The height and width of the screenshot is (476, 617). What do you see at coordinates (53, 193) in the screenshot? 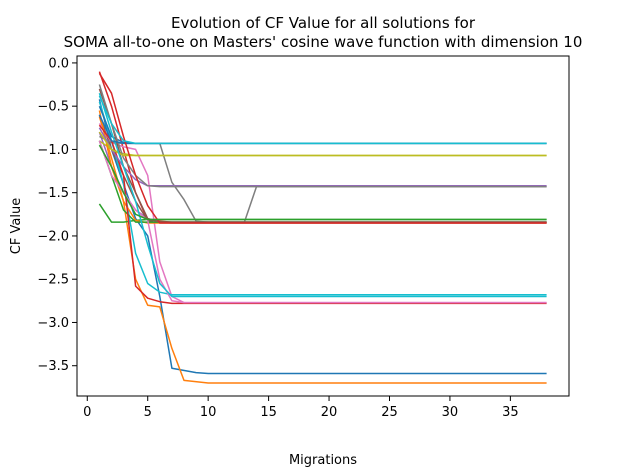
I see `y-tick-label: −1.5` at bounding box center [53, 193].